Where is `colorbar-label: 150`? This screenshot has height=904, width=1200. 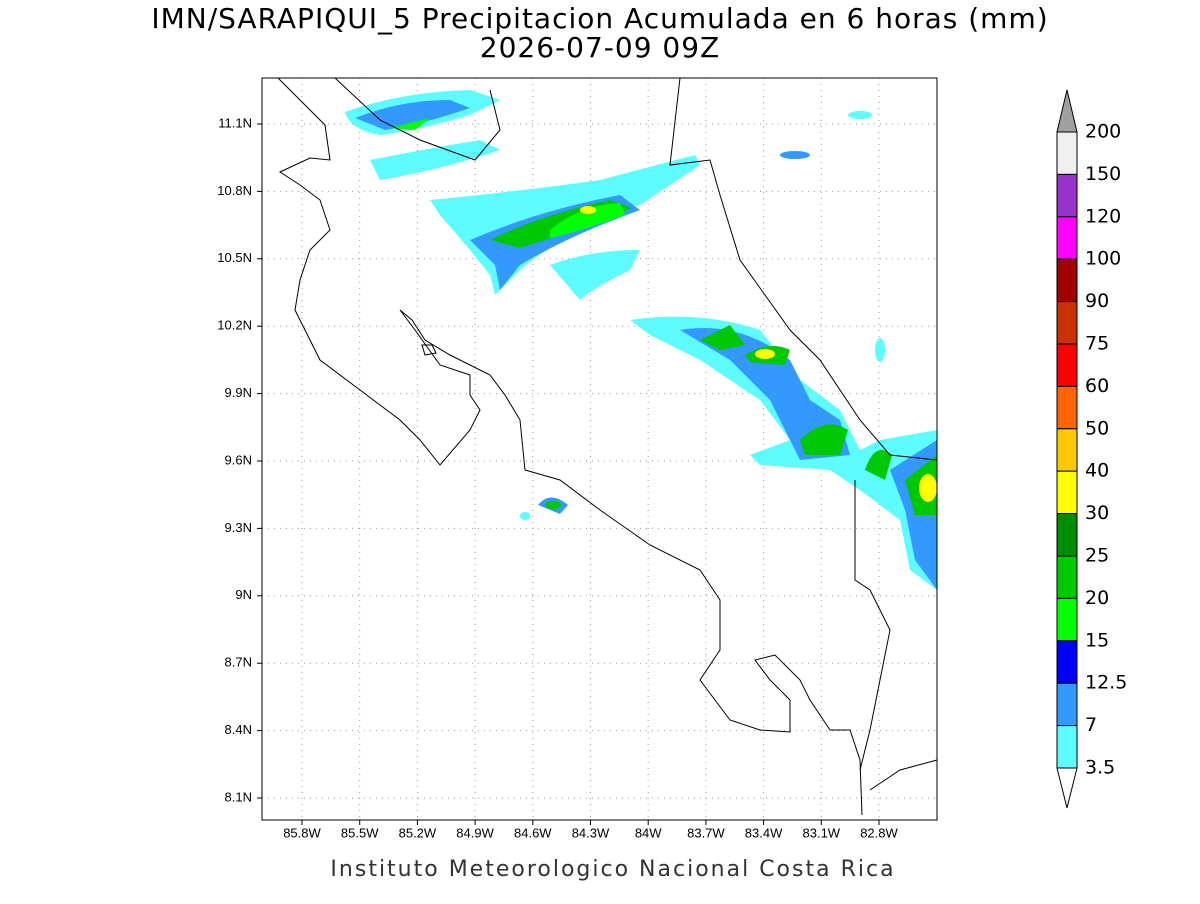
colorbar-label: 150 is located at coordinates (1103, 174).